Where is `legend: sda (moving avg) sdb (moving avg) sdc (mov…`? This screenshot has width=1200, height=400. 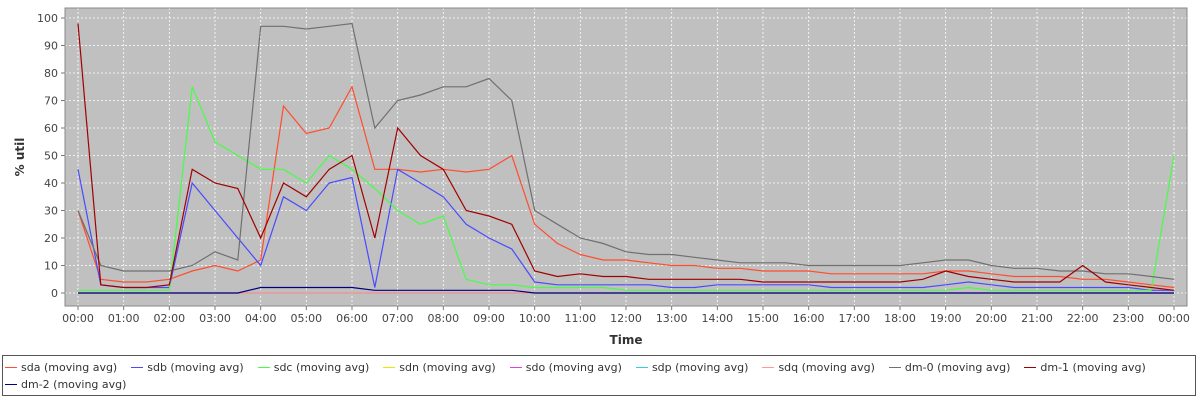
legend: sda (moving avg) sdb (moving avg) sdc (mov… is located at coordinates (599, 375).